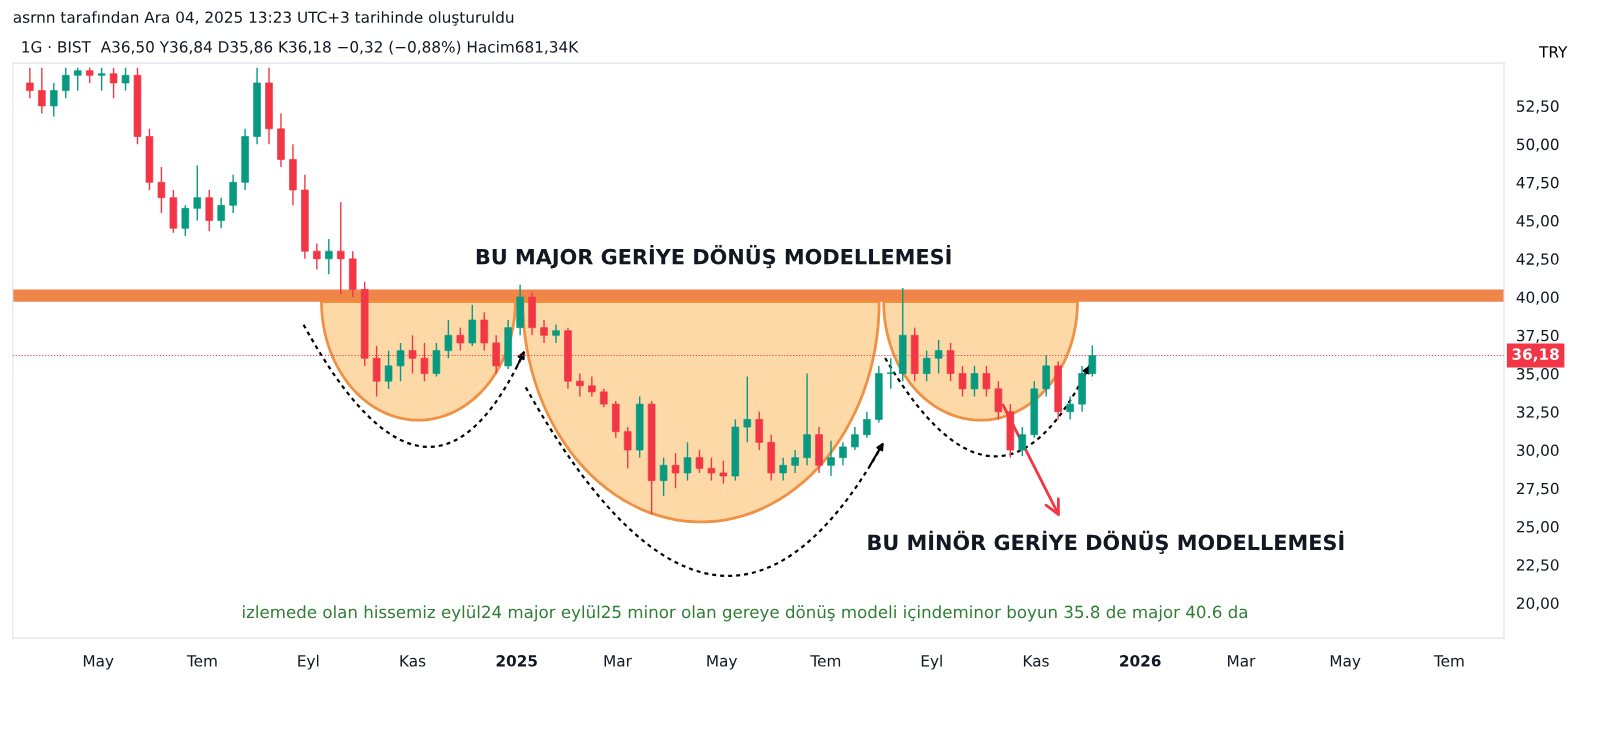 The height and width of the screenshot is (742, 1600). I want to click on annotation: izlemede olan hissemiz eylül24 major eylül25 minor olan gereye dönüş modeli içindeminor boyun 35.8 de major 40.6 da, so click(745, 613).